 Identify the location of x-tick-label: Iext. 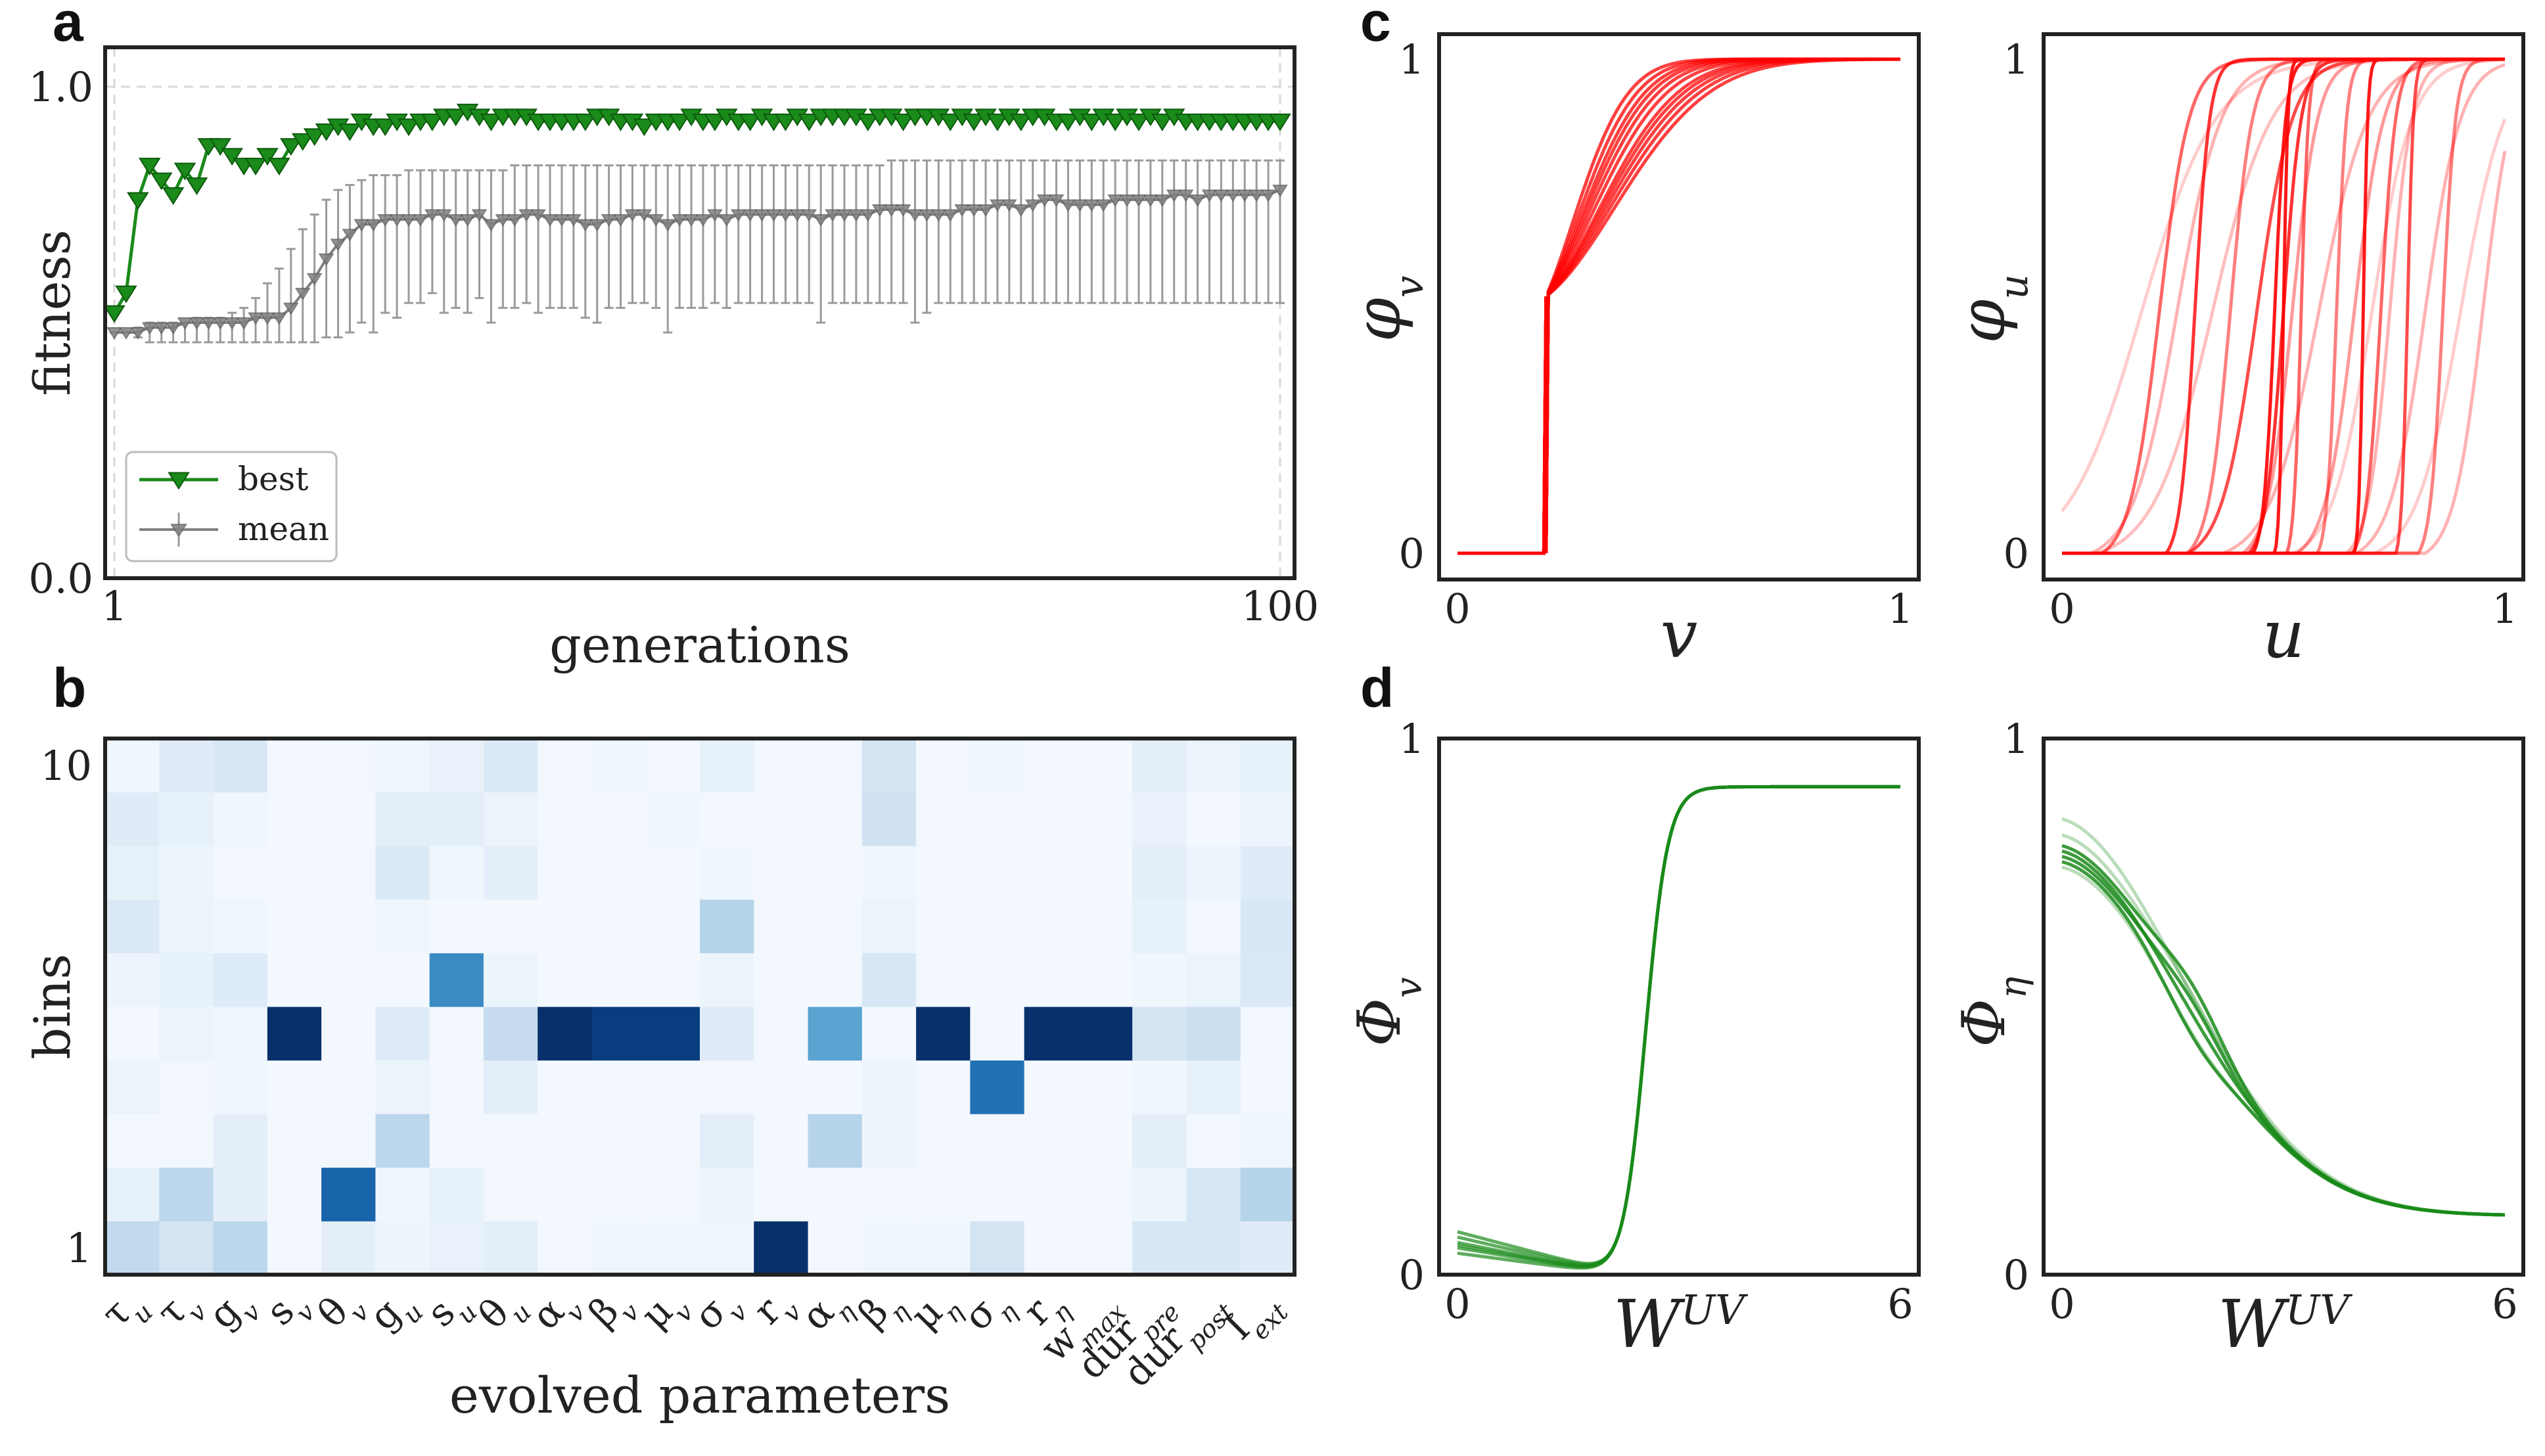
(1255, 1317).